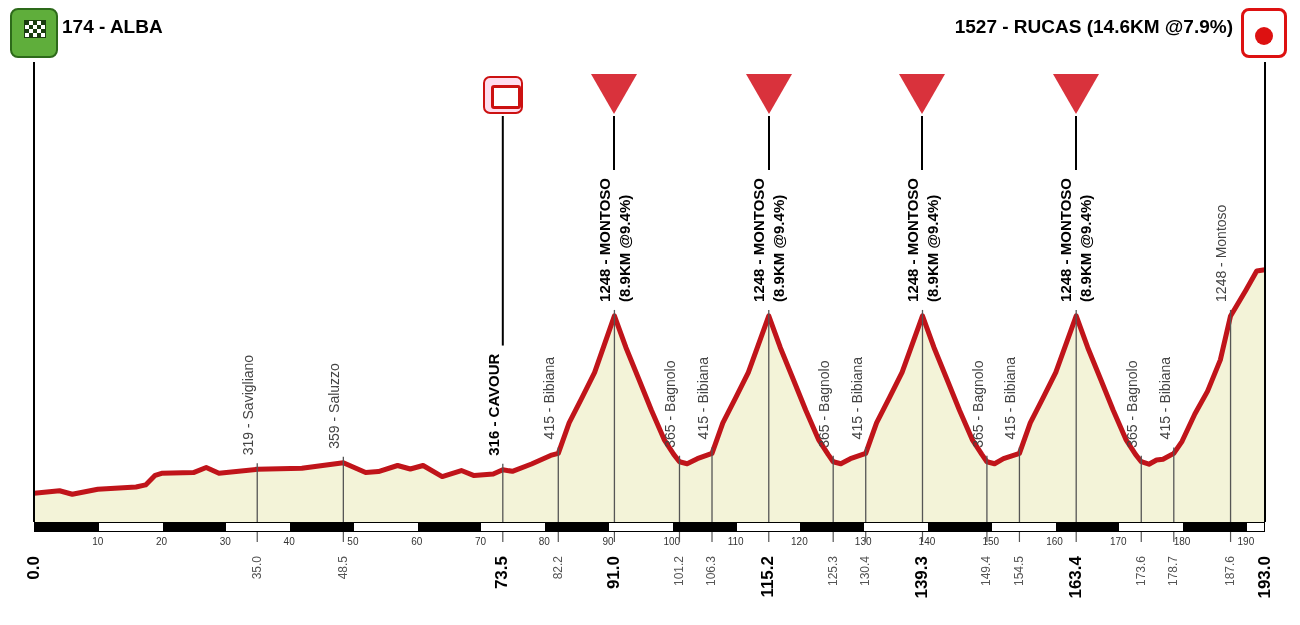  Describe the element at coordinates (1140, 571) in the screenshot. I see `annotation: 173.6` at that location.